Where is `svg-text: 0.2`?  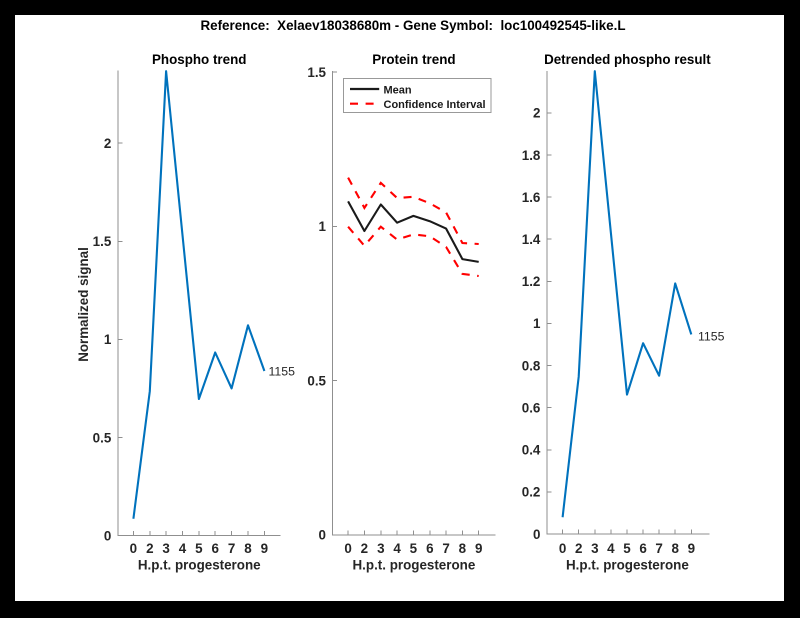 svg-text: 0.2 is located at coordinates (531, 492).